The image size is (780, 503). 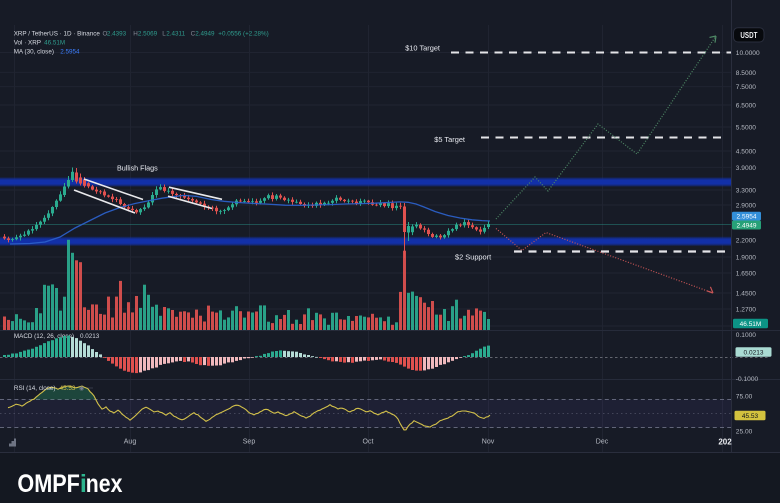 What do you see at coordinates (746, 273) in the screenshot?
I see `svg-text: 1.6500` at bounding box center [746, 273].